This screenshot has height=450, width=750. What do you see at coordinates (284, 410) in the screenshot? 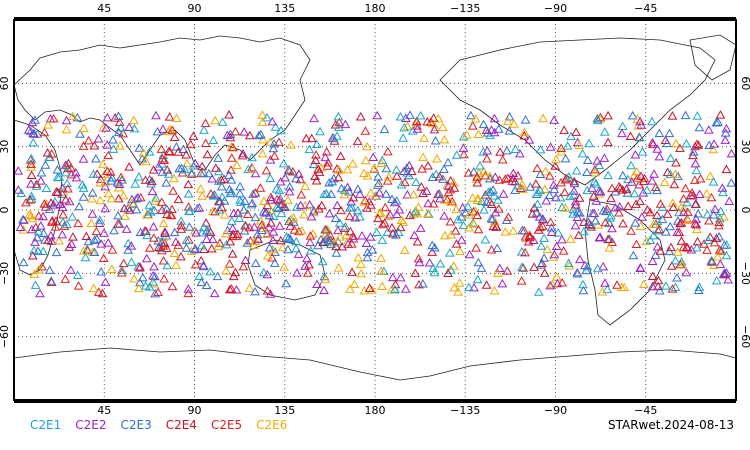
I see `lon-tick-label: 135` at bounding box center [284, 410].